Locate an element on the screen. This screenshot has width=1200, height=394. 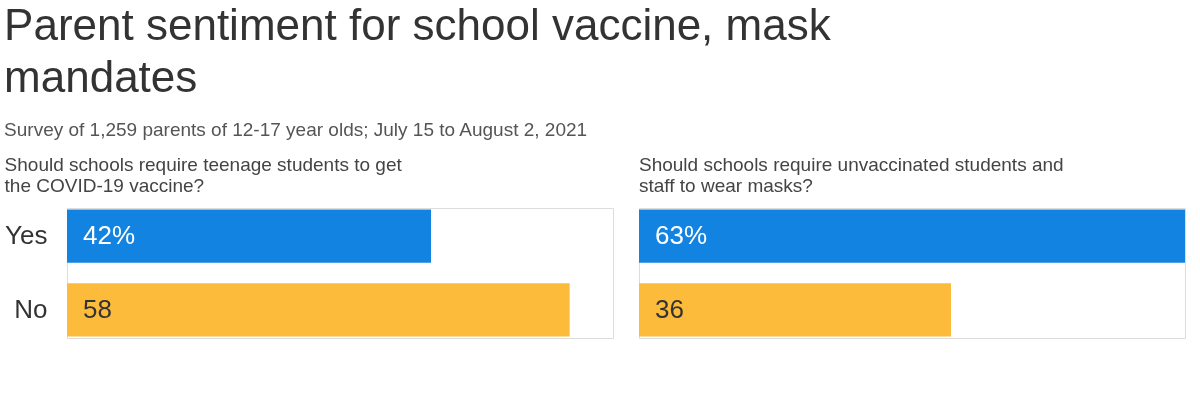
data-label: 36 is located at coordinates (669, 308).